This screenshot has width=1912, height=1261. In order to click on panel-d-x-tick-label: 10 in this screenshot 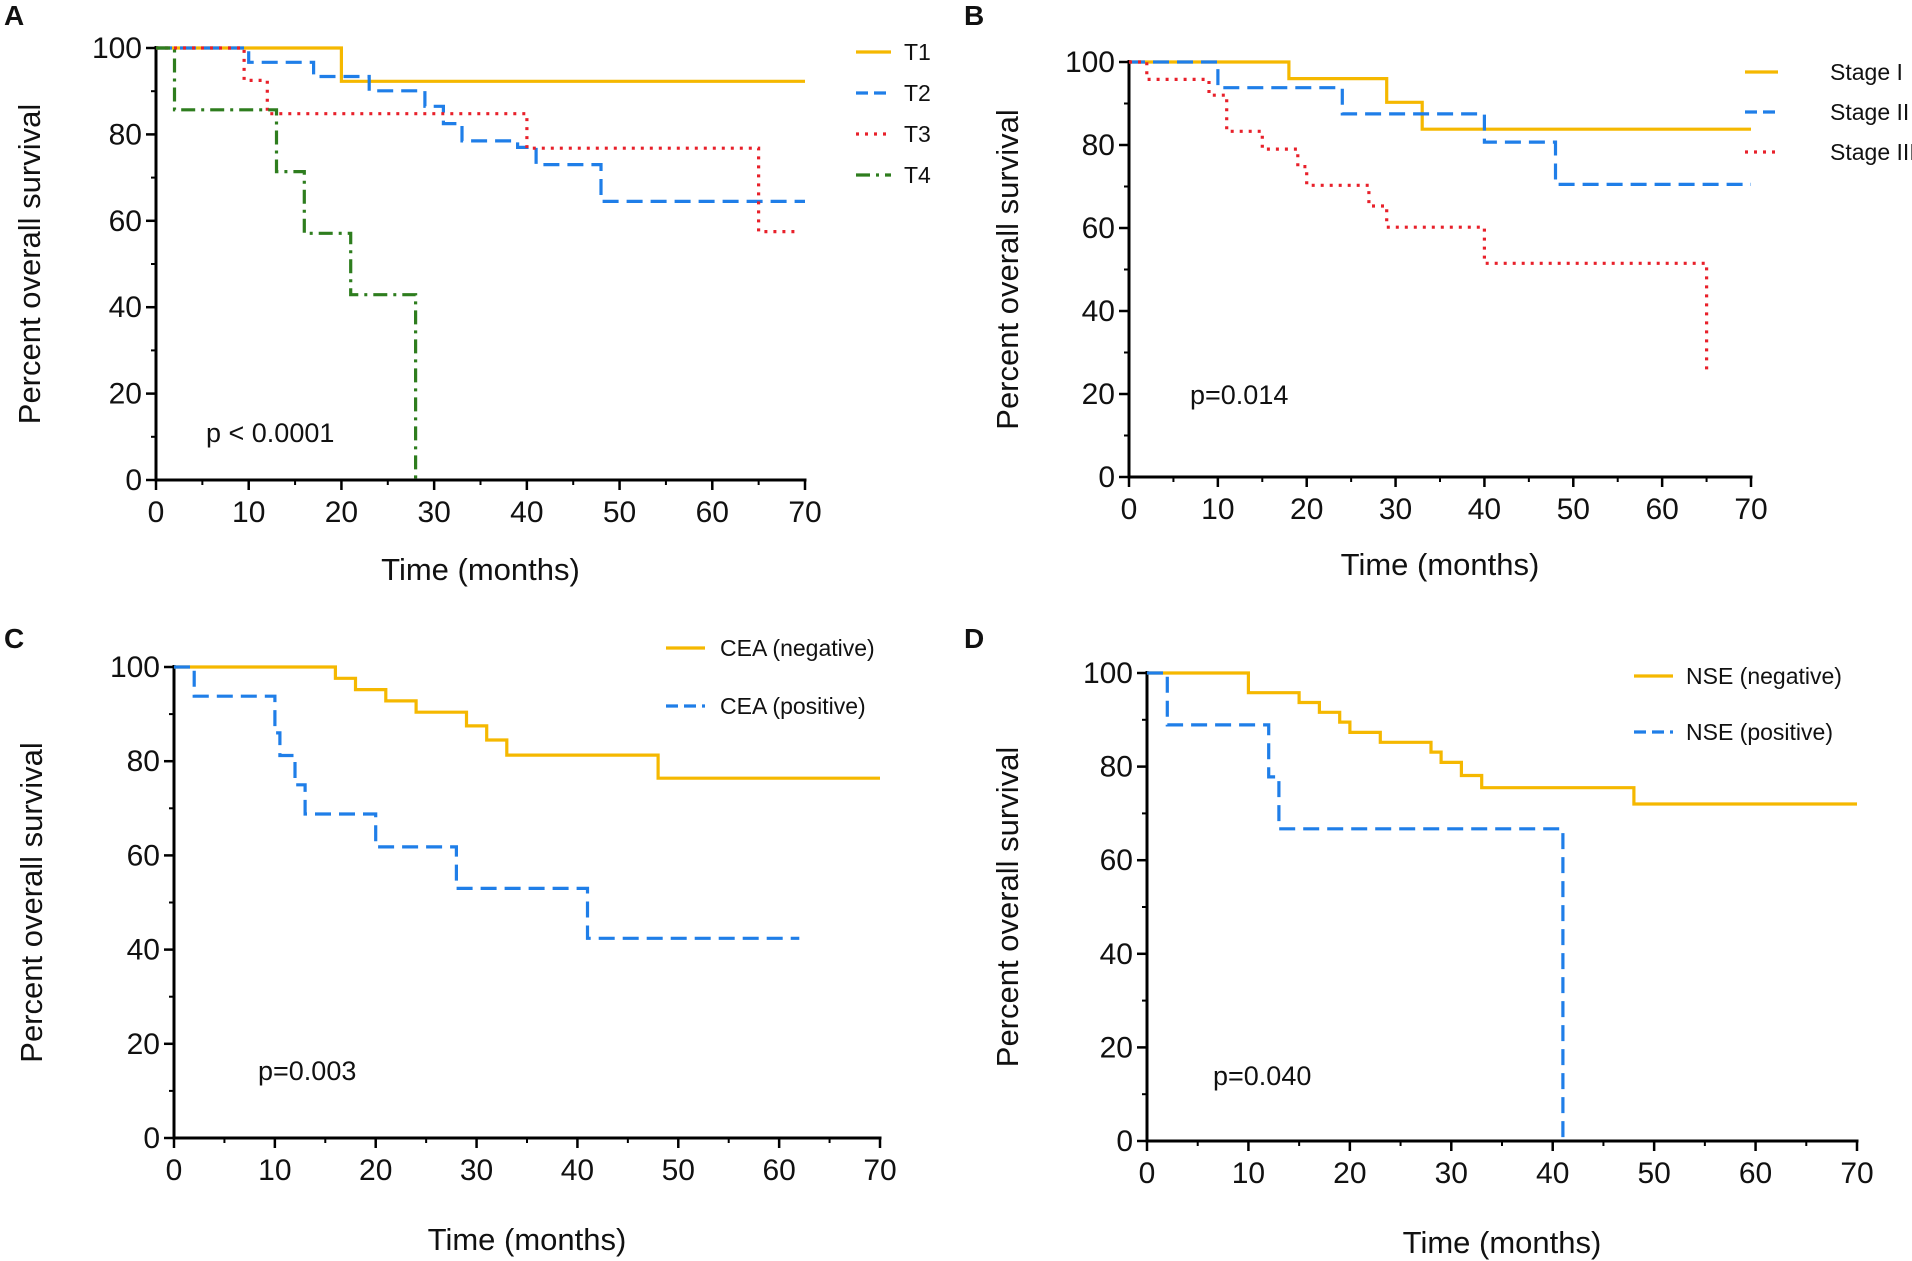, I will do `click(1248, 1173)`.